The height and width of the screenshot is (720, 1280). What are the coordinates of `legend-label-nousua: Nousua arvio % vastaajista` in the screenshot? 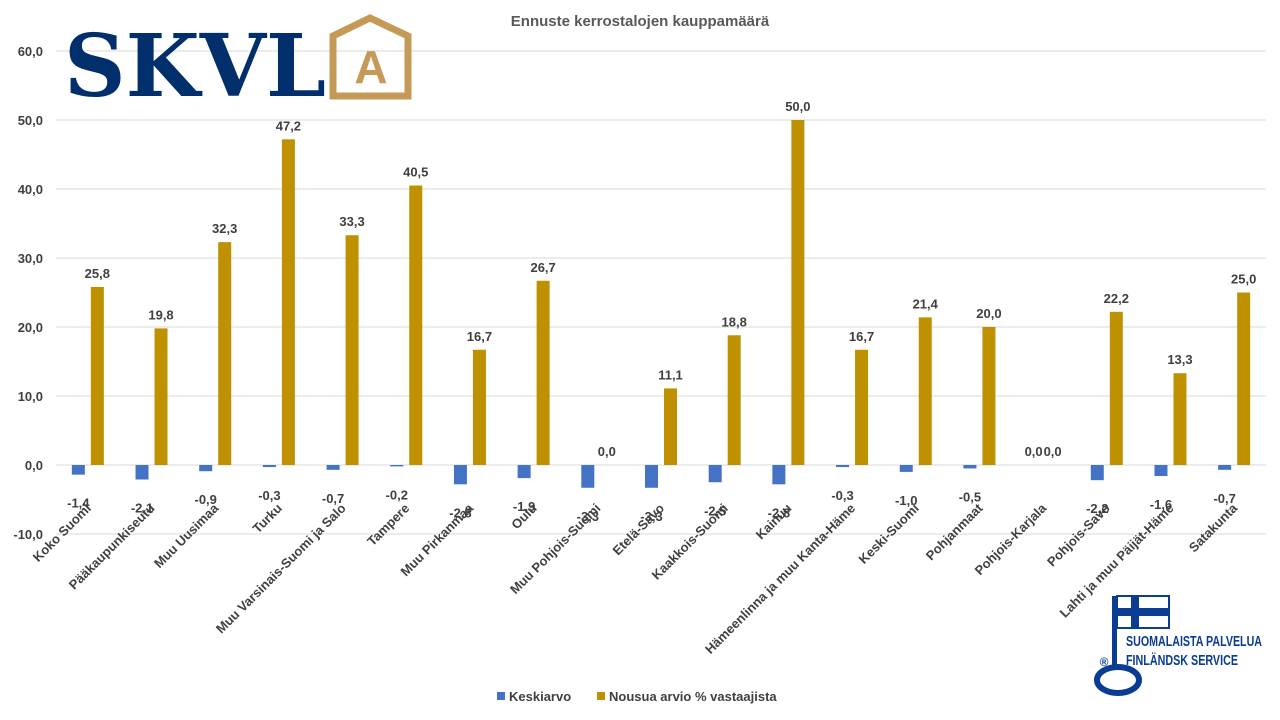 It's located at (693, 696).